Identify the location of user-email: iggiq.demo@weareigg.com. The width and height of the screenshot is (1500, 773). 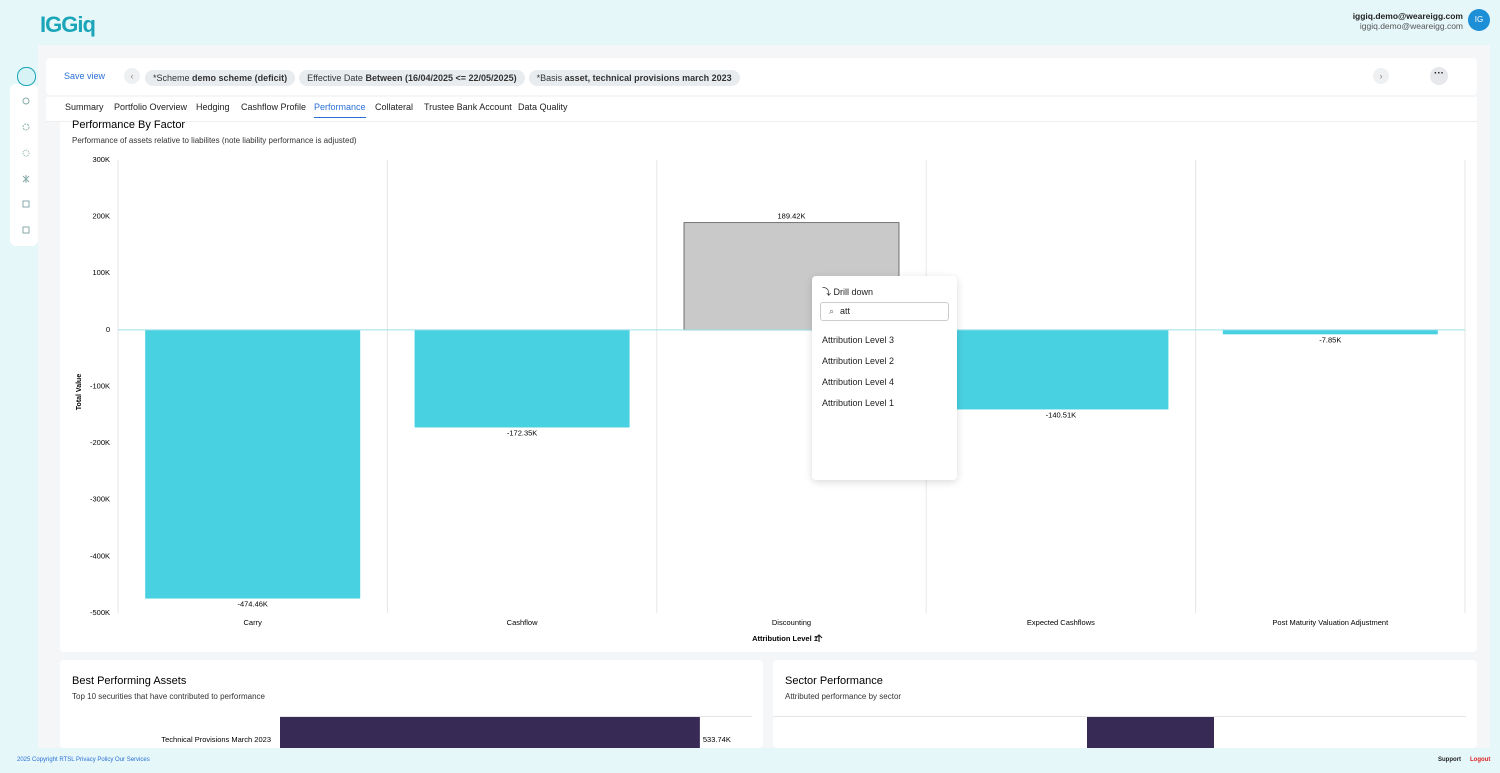
(1411, 26).